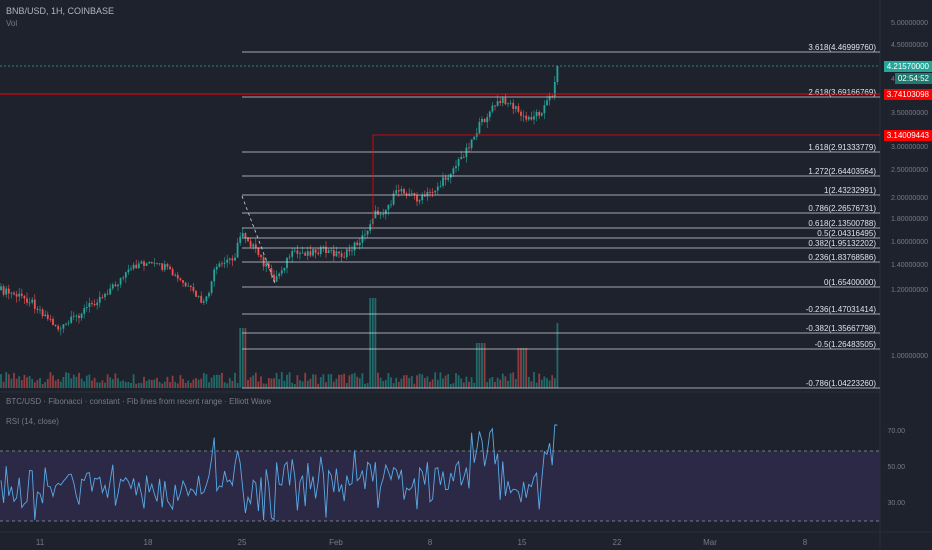  What do you see at coordinates (909, 198) in the screenshot?
I see `price-axis-tick: 2.00000000` at bounding box center [909, 198].